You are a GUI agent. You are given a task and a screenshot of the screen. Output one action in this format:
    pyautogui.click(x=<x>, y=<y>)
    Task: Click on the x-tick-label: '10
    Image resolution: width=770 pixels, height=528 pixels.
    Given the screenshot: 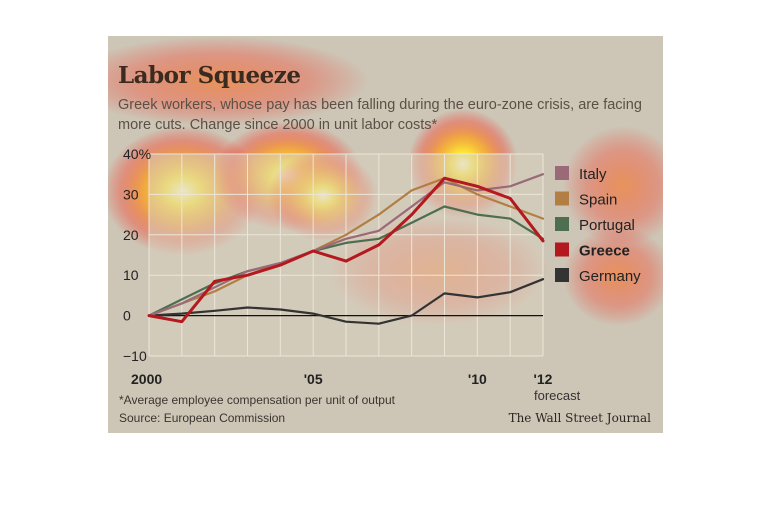 What is the action you would take?
    pyautogui.click(x=477, y=379)
    